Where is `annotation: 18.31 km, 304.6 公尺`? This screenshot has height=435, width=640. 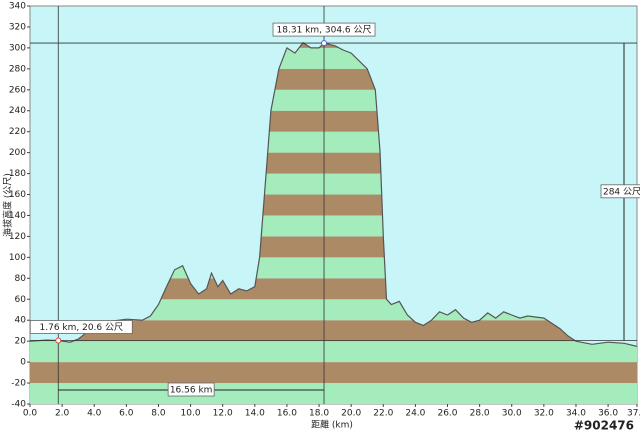 annotation: 18.31 km, 304.6 公尺 is located at coordinates (324, 30).